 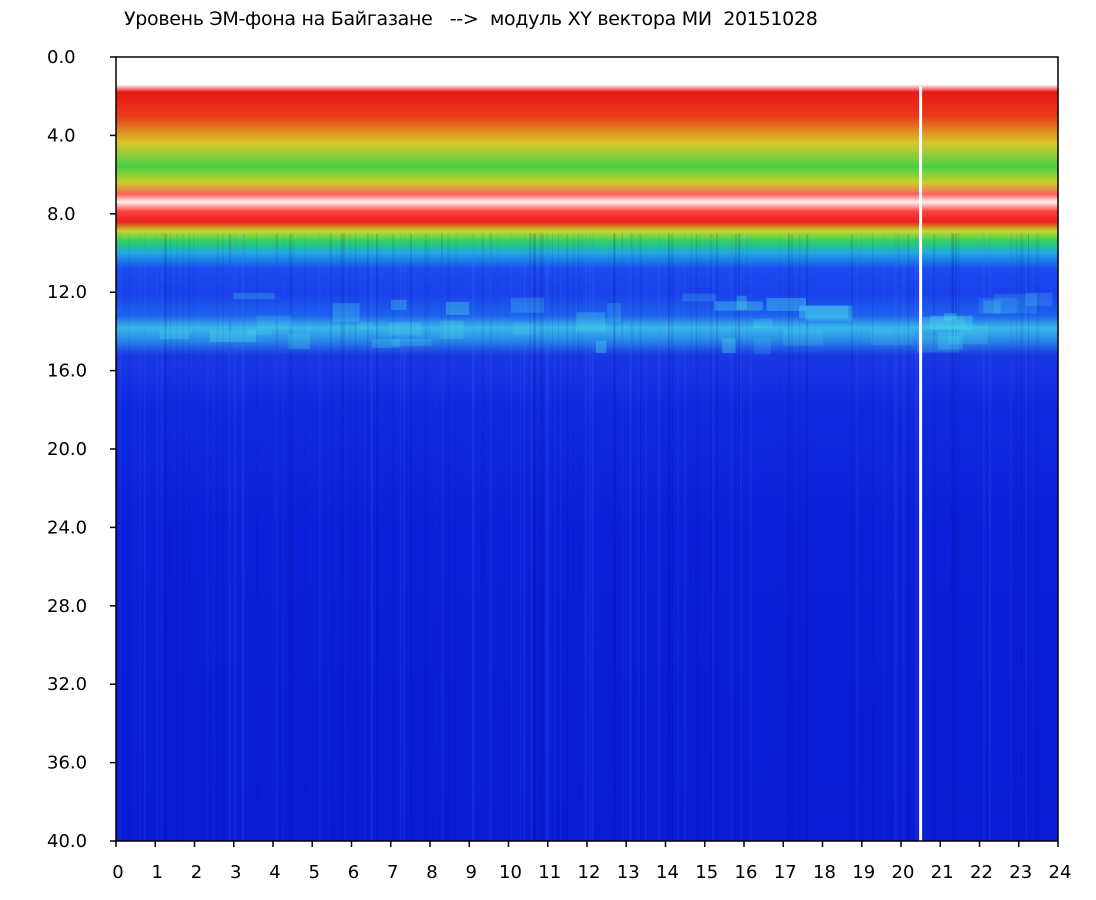 I want to click on y-tick-label: 32.0, so click(x=67, y=684).